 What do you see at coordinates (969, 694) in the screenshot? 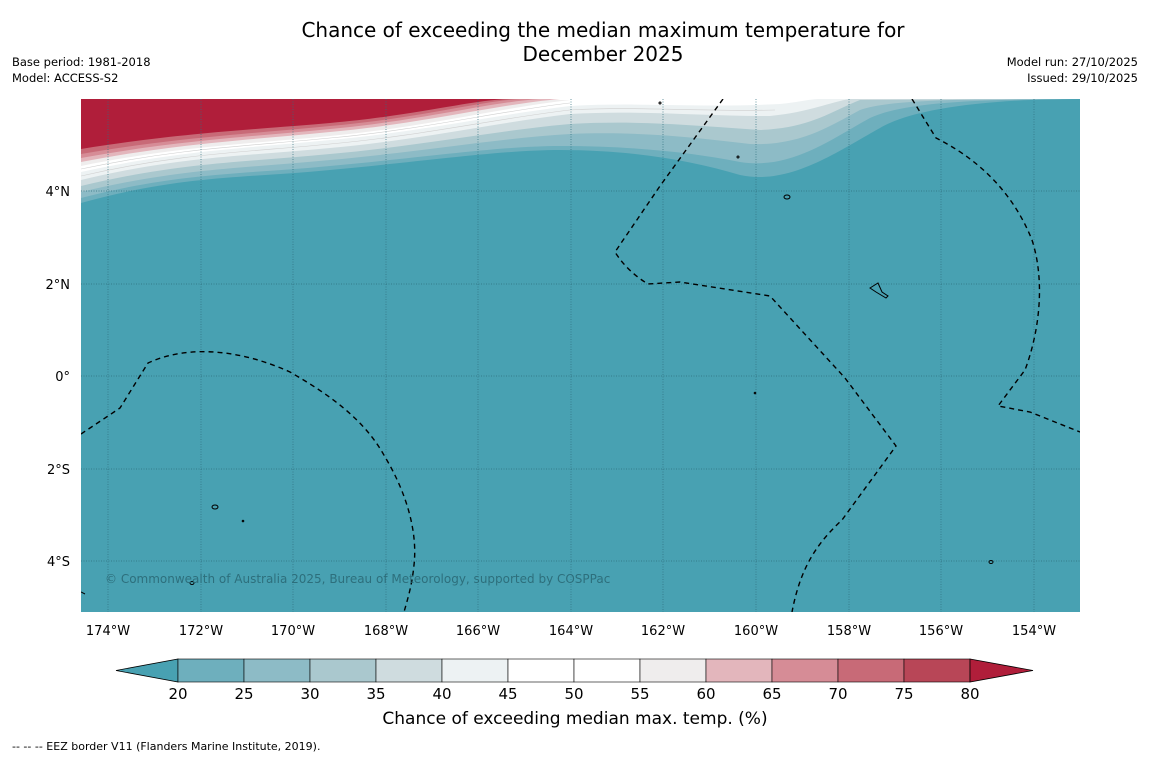
I see `colorbar-tick: 80` at bounding box center [969, 694].